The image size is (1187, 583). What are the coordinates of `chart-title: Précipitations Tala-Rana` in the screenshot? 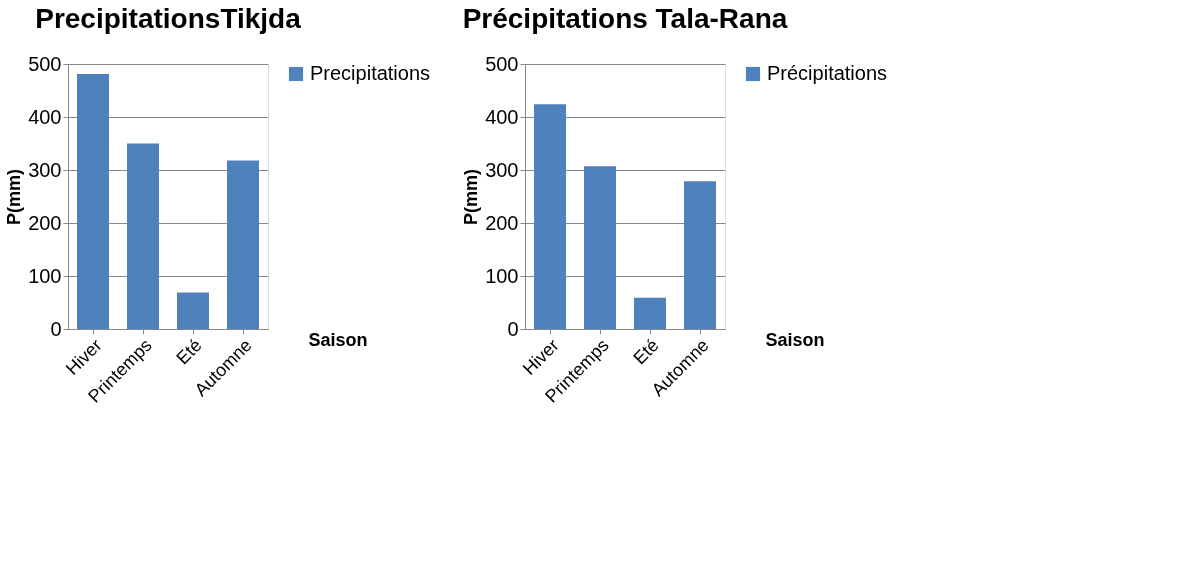 It's located at (625, 18).